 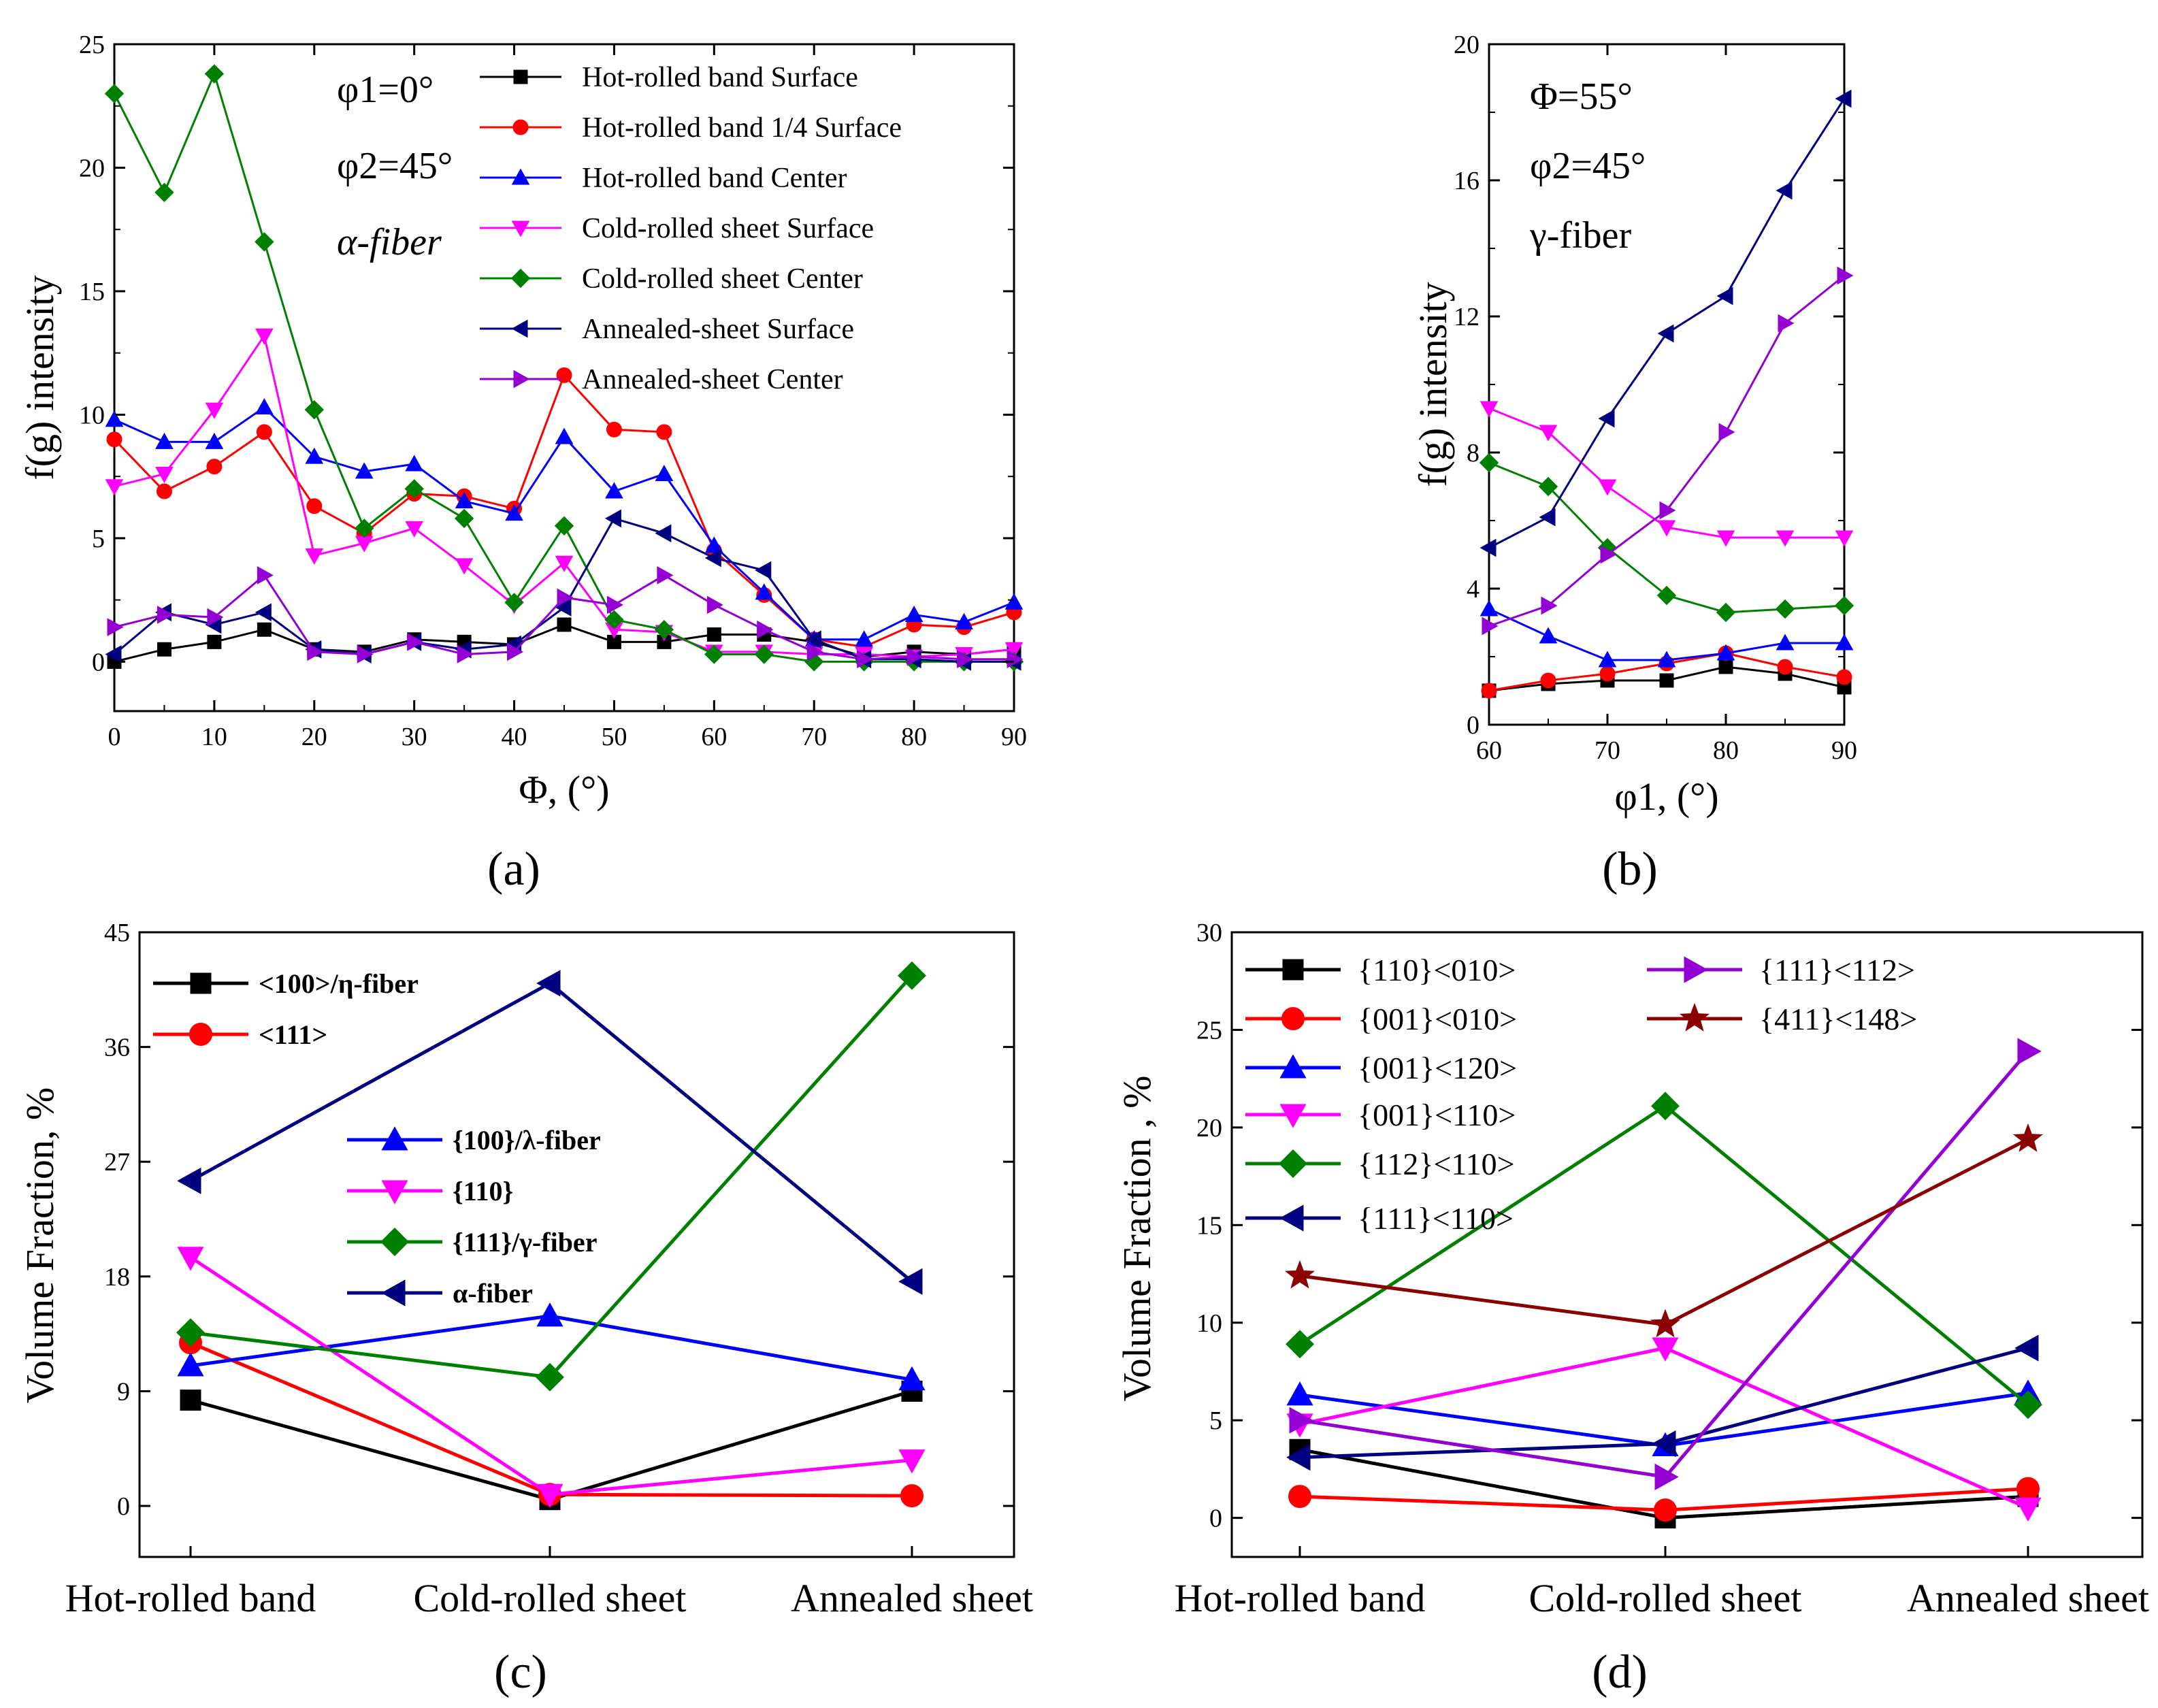 I want to click on panel-a-legend-entry-cold-rolled-sheet-center: Cold-rolled sheet Center, so click(x=671, y=279).